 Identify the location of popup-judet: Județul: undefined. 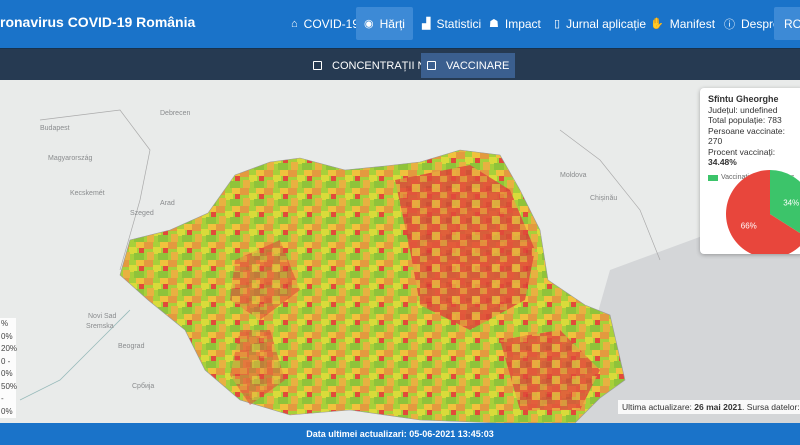
(743, 109).